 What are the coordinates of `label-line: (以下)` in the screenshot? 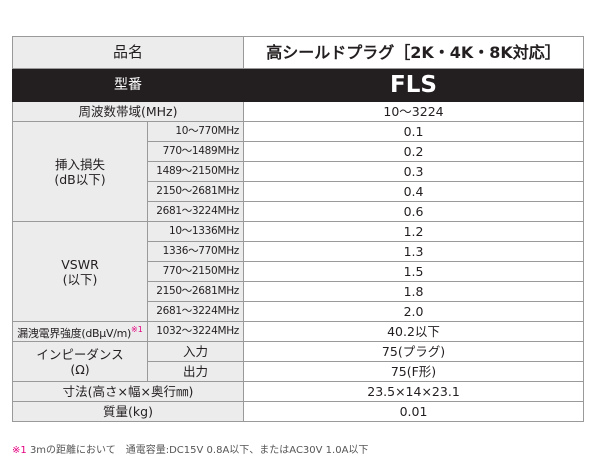 It's located at (80, 279).